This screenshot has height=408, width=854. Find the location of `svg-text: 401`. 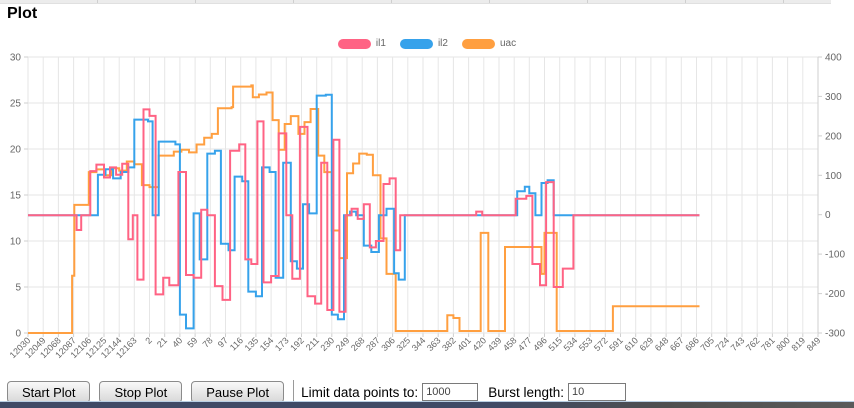

svg-text: 401 is located at coordinates (464, 344).